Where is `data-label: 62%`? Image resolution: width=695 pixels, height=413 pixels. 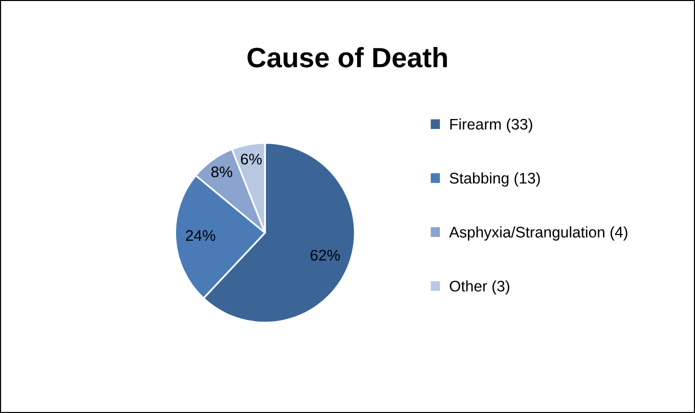 data-label: 62% is located at coordinates (325, 255).